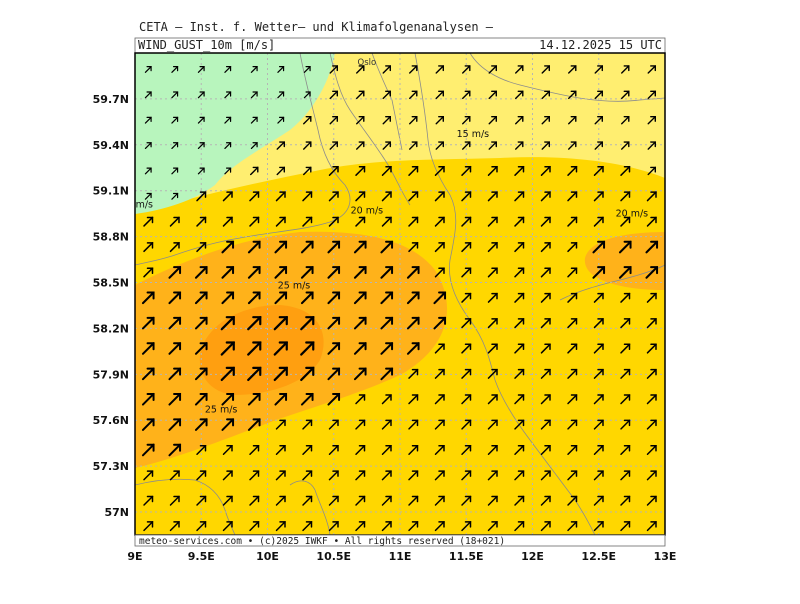 Image resolution: width=800 pixels, height=604 pixels. What do you see at coordinates (116, 512) in the screenshot?
I see `latitude-tick-label: 57N` at bounding box center [116, 512].